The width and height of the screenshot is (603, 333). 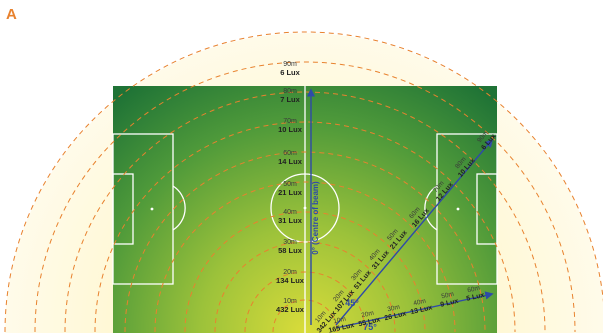 What do you see at coordinates (420, 303) in the screenshot?
I see `beam-75-distance: 40m` at bounding box center [420, 303].